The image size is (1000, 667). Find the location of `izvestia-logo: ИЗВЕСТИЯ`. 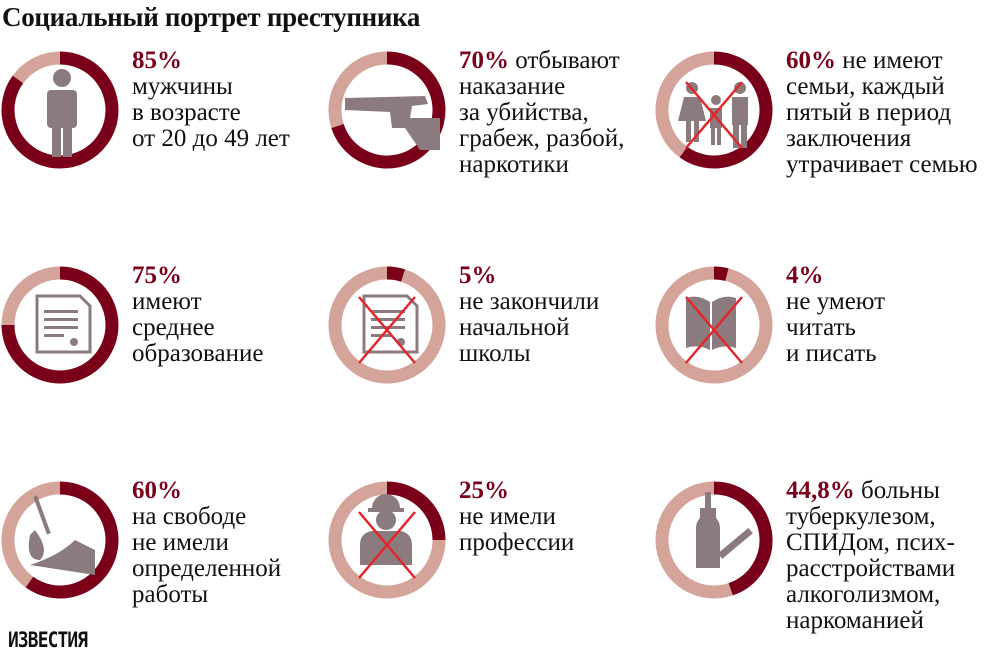

izvestia-logo: ИЗВЕСТИЯ is located at coordinates (48, 640).